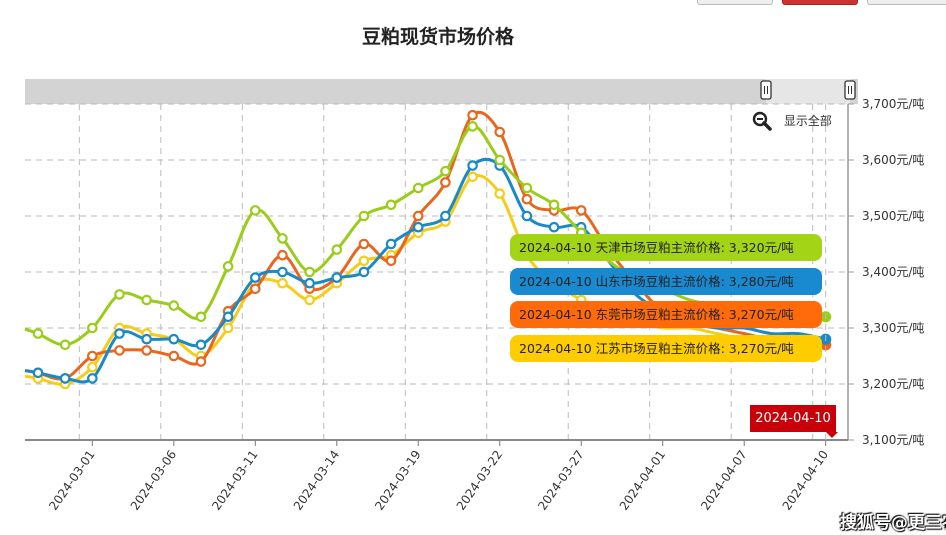 This screenshot has width=946, height=535. Describe the element at coordinates (893, 104) in the screenshot. I see `y-tick-label: 3,700元/吨` at that location.